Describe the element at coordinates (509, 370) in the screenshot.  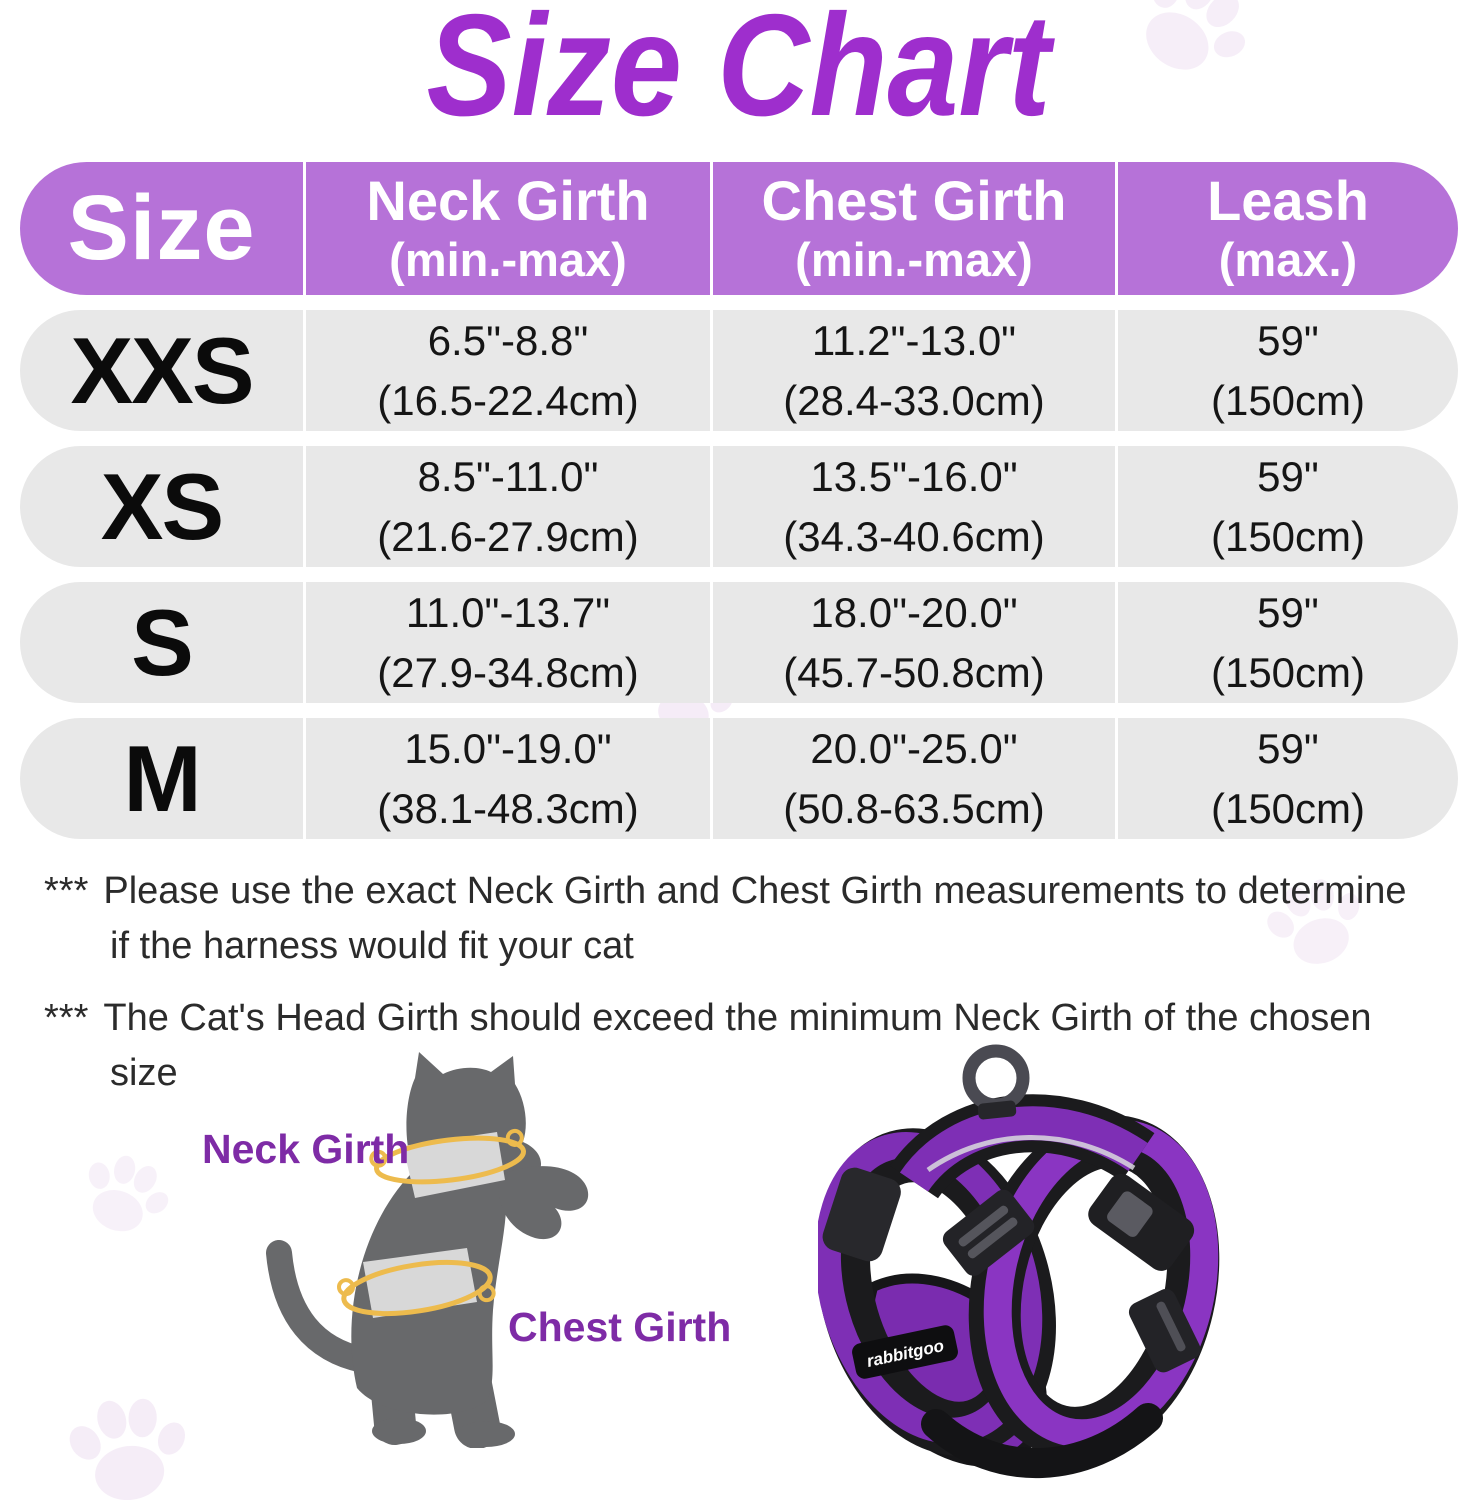
I see `neck-girth-cell: 6.5"-8.8" (16.5-22.4cm)` at that location.